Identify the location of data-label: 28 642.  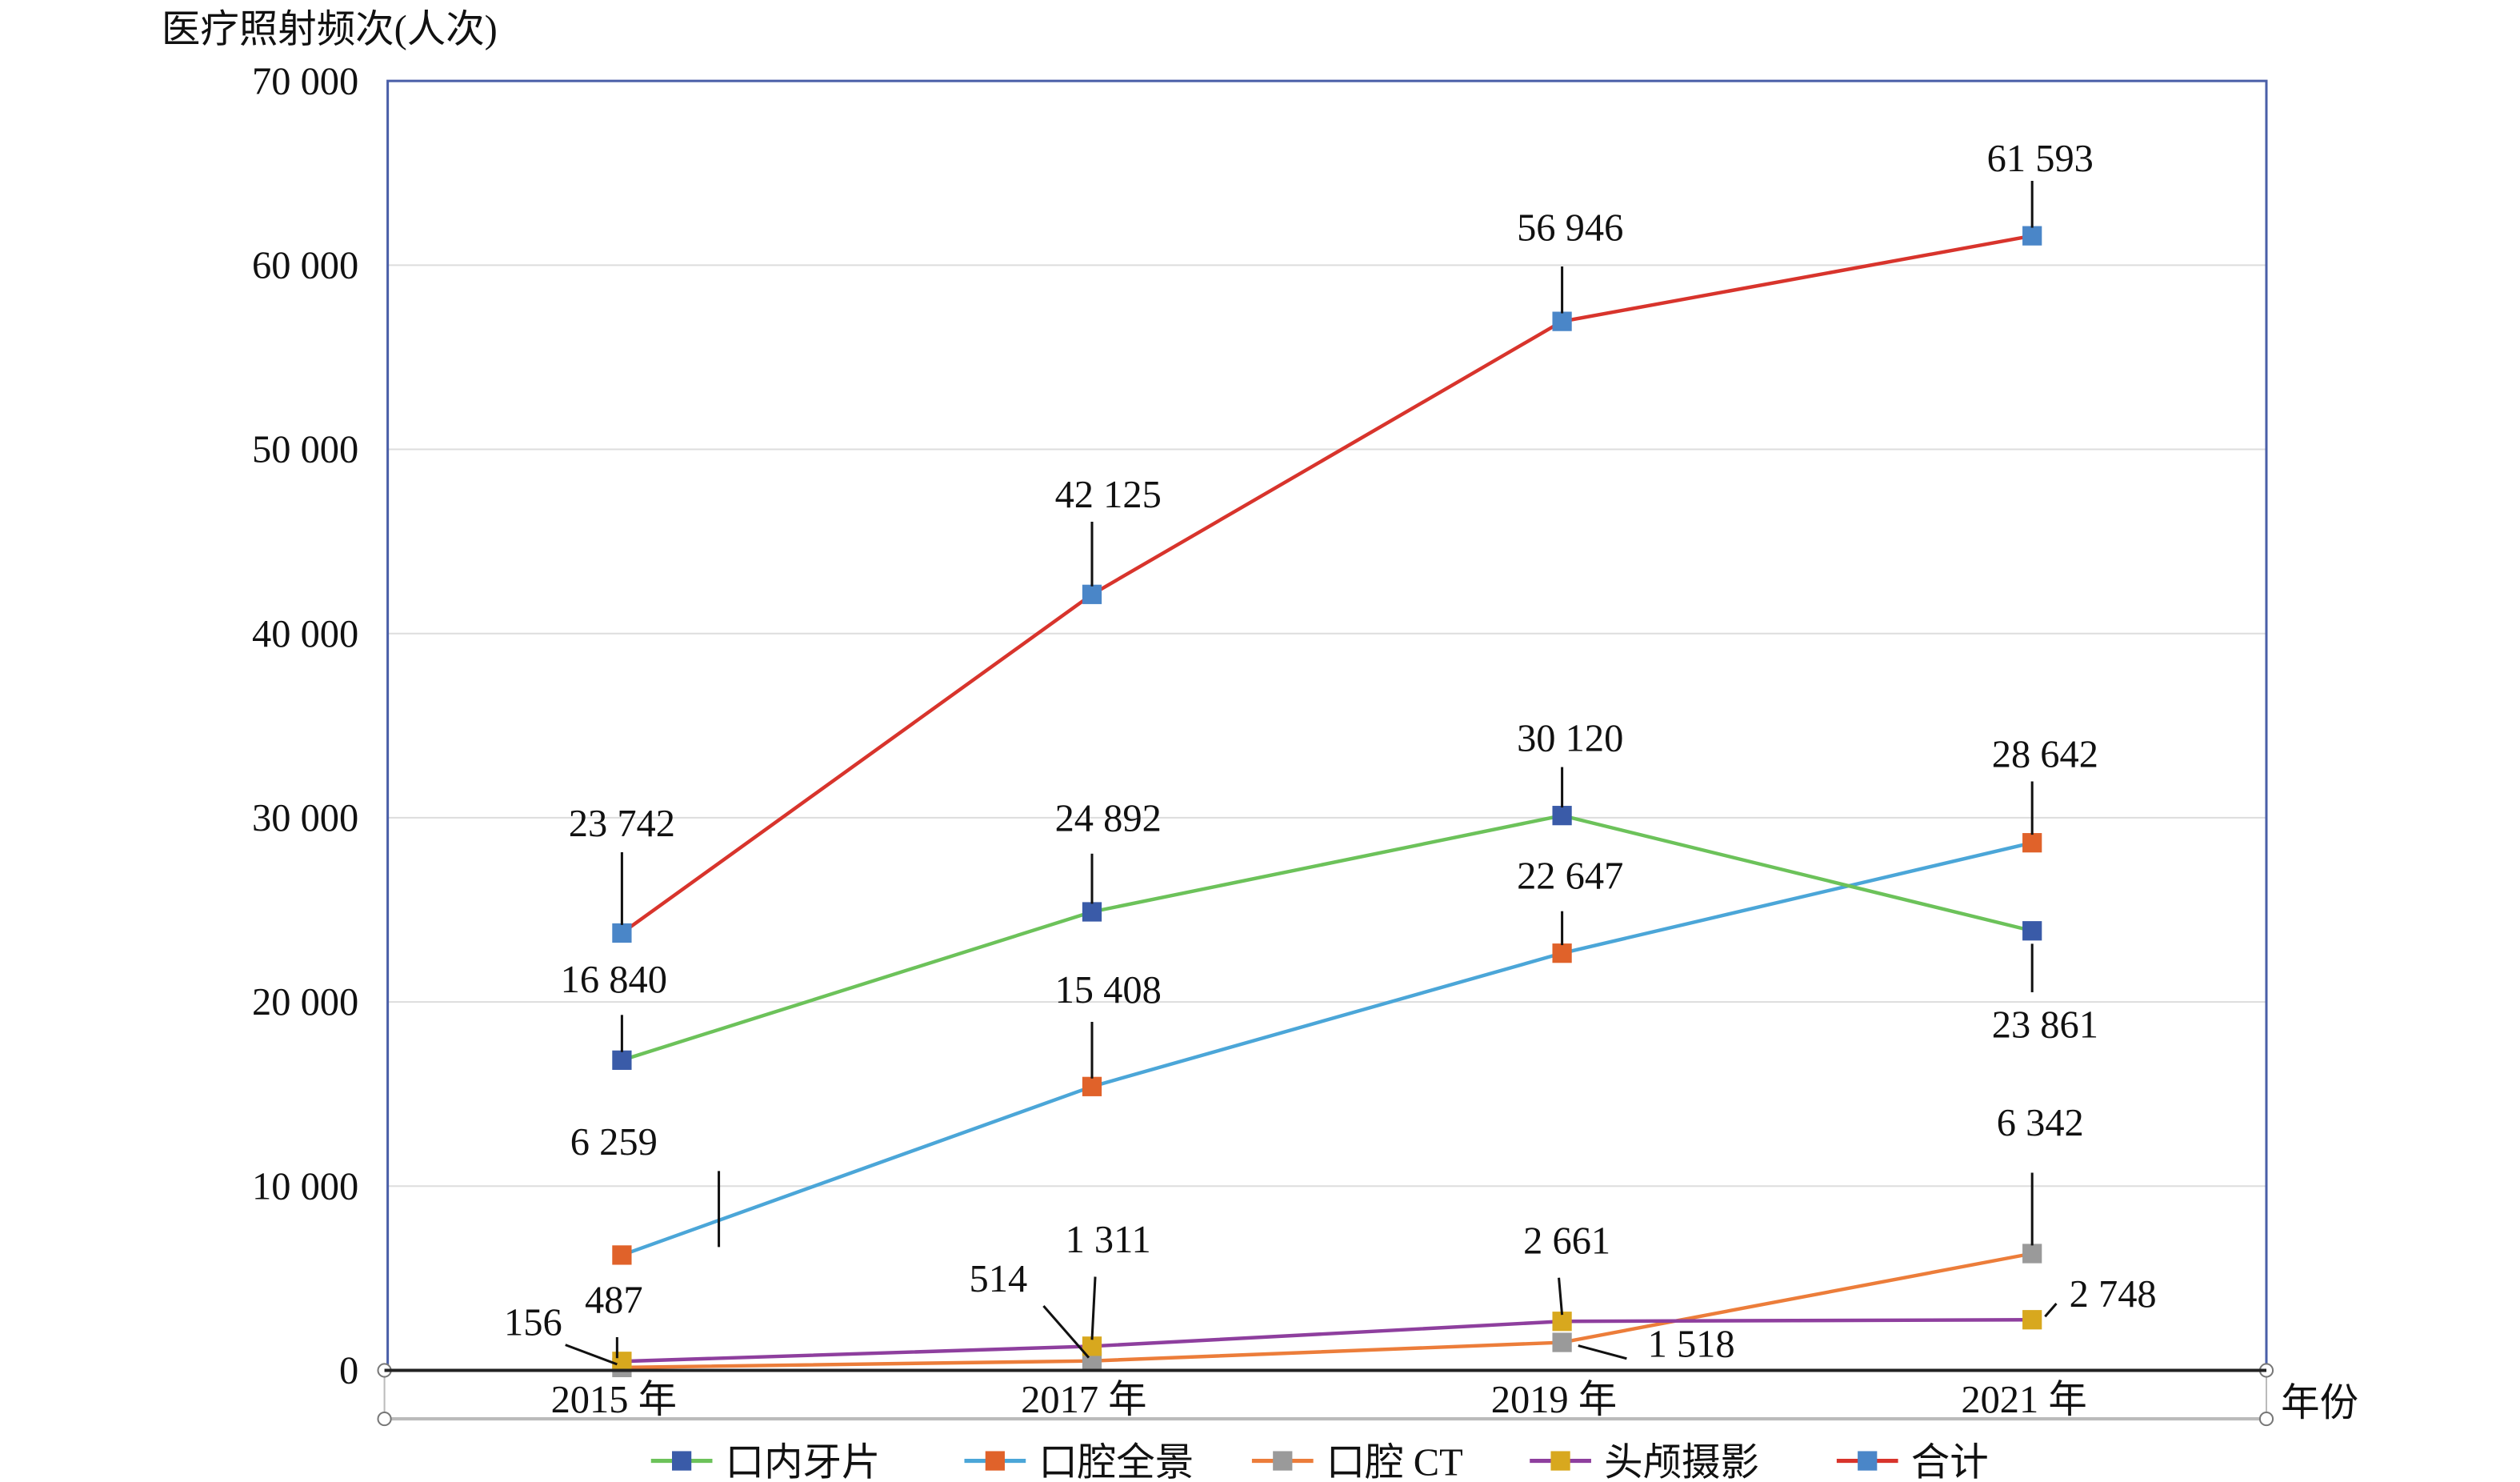
(2045, 754).